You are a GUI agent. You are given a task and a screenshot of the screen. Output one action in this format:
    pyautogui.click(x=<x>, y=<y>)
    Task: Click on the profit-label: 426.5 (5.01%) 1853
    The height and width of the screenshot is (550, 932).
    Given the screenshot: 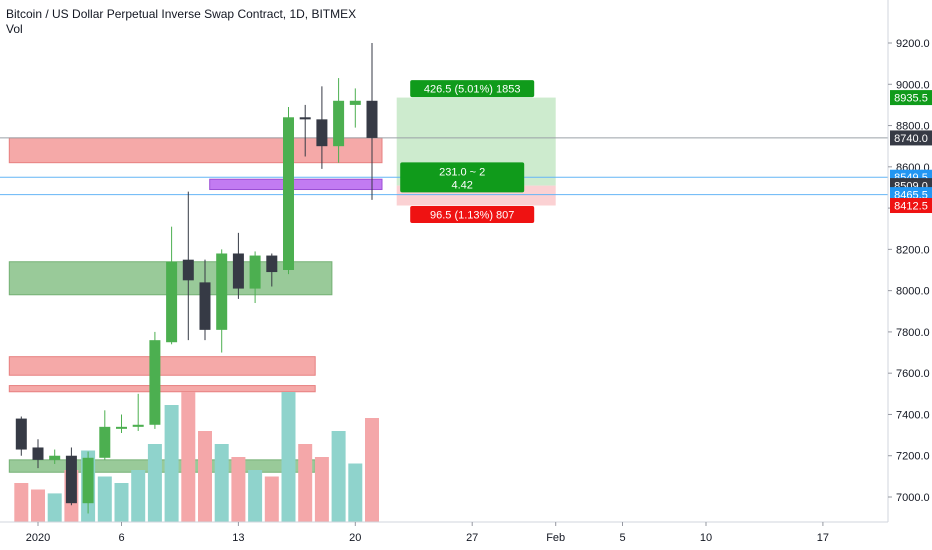 What is the action you would take?
    pyautogui.click(x=472, y=89)
    